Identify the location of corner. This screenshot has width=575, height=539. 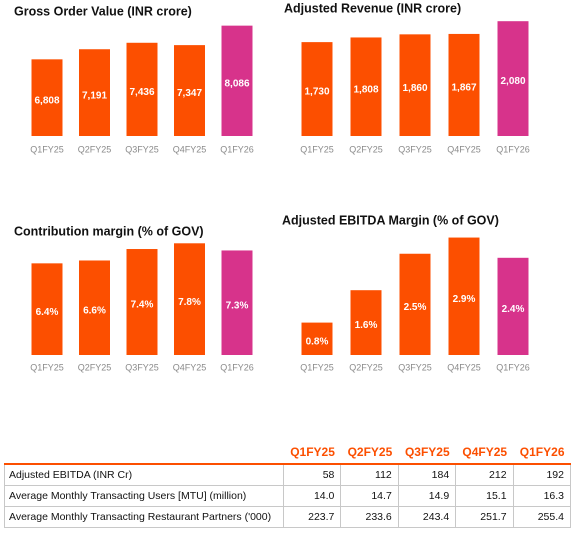
(144, 453).